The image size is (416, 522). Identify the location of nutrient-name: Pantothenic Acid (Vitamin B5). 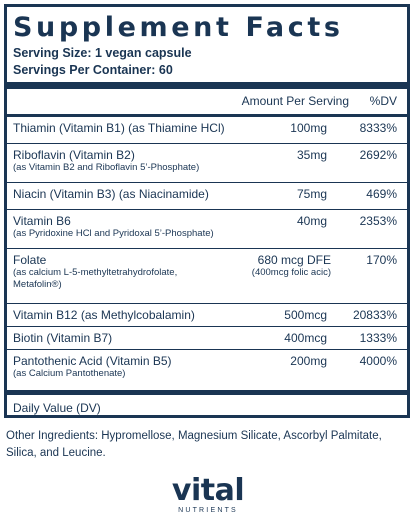
(92, 361).